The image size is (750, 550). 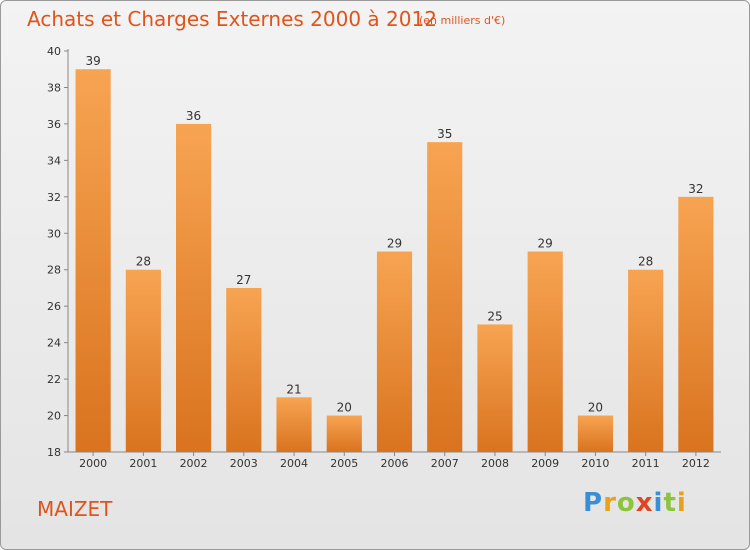 What do you see at coordinates (54, 452) in the screenshot?
I see `y-tick-label: 18` at bounding box center [54, 452].